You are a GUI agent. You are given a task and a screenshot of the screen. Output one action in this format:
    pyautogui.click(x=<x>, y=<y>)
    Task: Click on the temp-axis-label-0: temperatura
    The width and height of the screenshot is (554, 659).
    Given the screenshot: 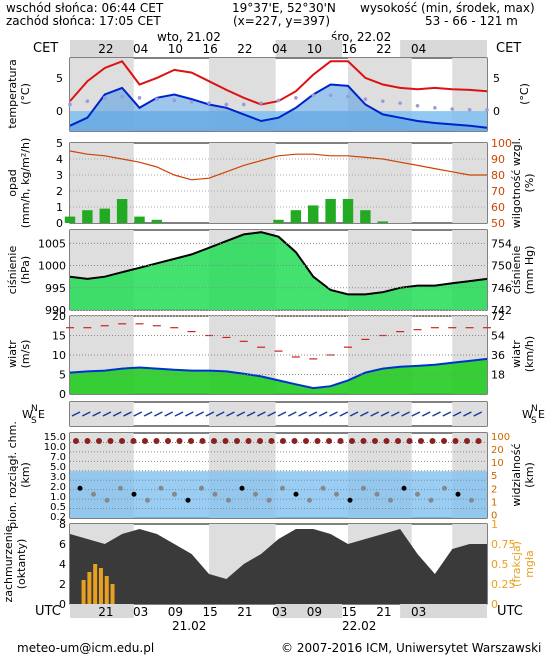 What is the action you would take?
    pyautogui.click(x=12, y=93)
    